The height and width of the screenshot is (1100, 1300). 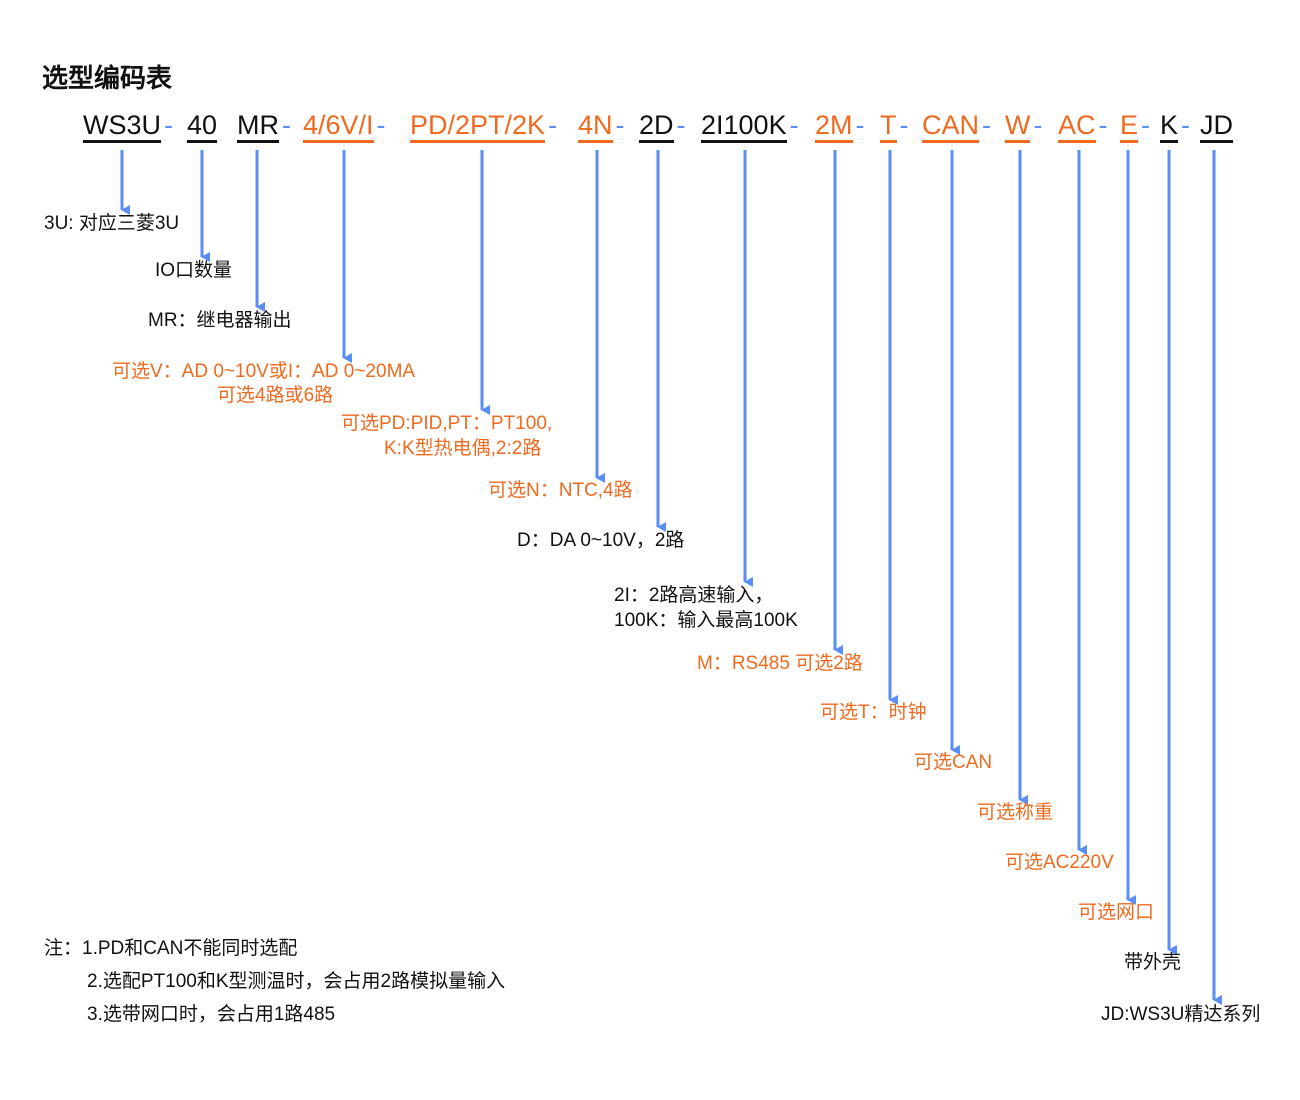 What do you see at coordinates (1153, 962) in the screenshot?
I see `label-housing: 带外壳` at bounding box center [1153, 962].